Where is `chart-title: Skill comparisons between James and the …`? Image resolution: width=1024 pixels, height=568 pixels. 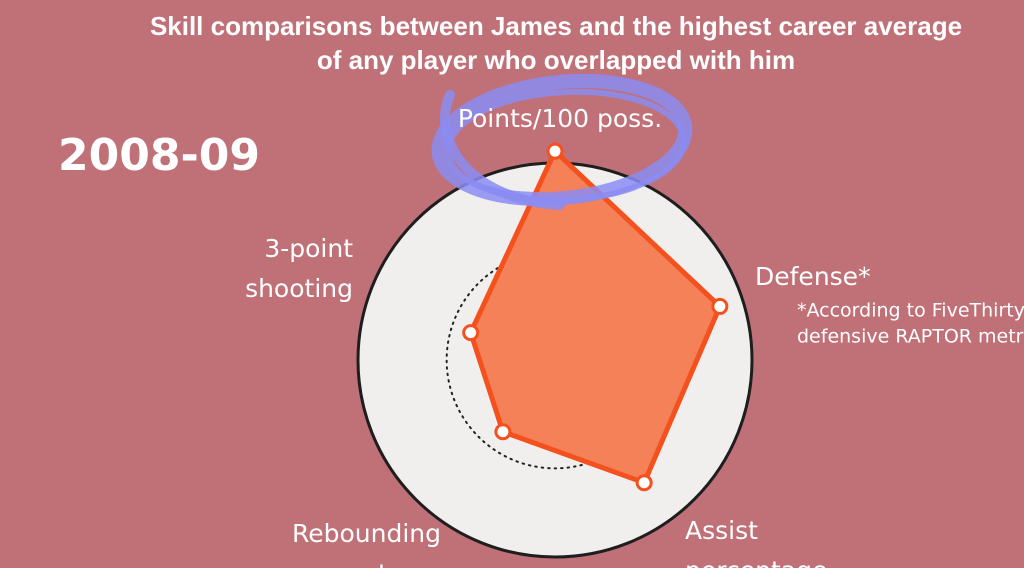
chart-title: Skill comparisons between James and the … is located at coordinates (556, 26).